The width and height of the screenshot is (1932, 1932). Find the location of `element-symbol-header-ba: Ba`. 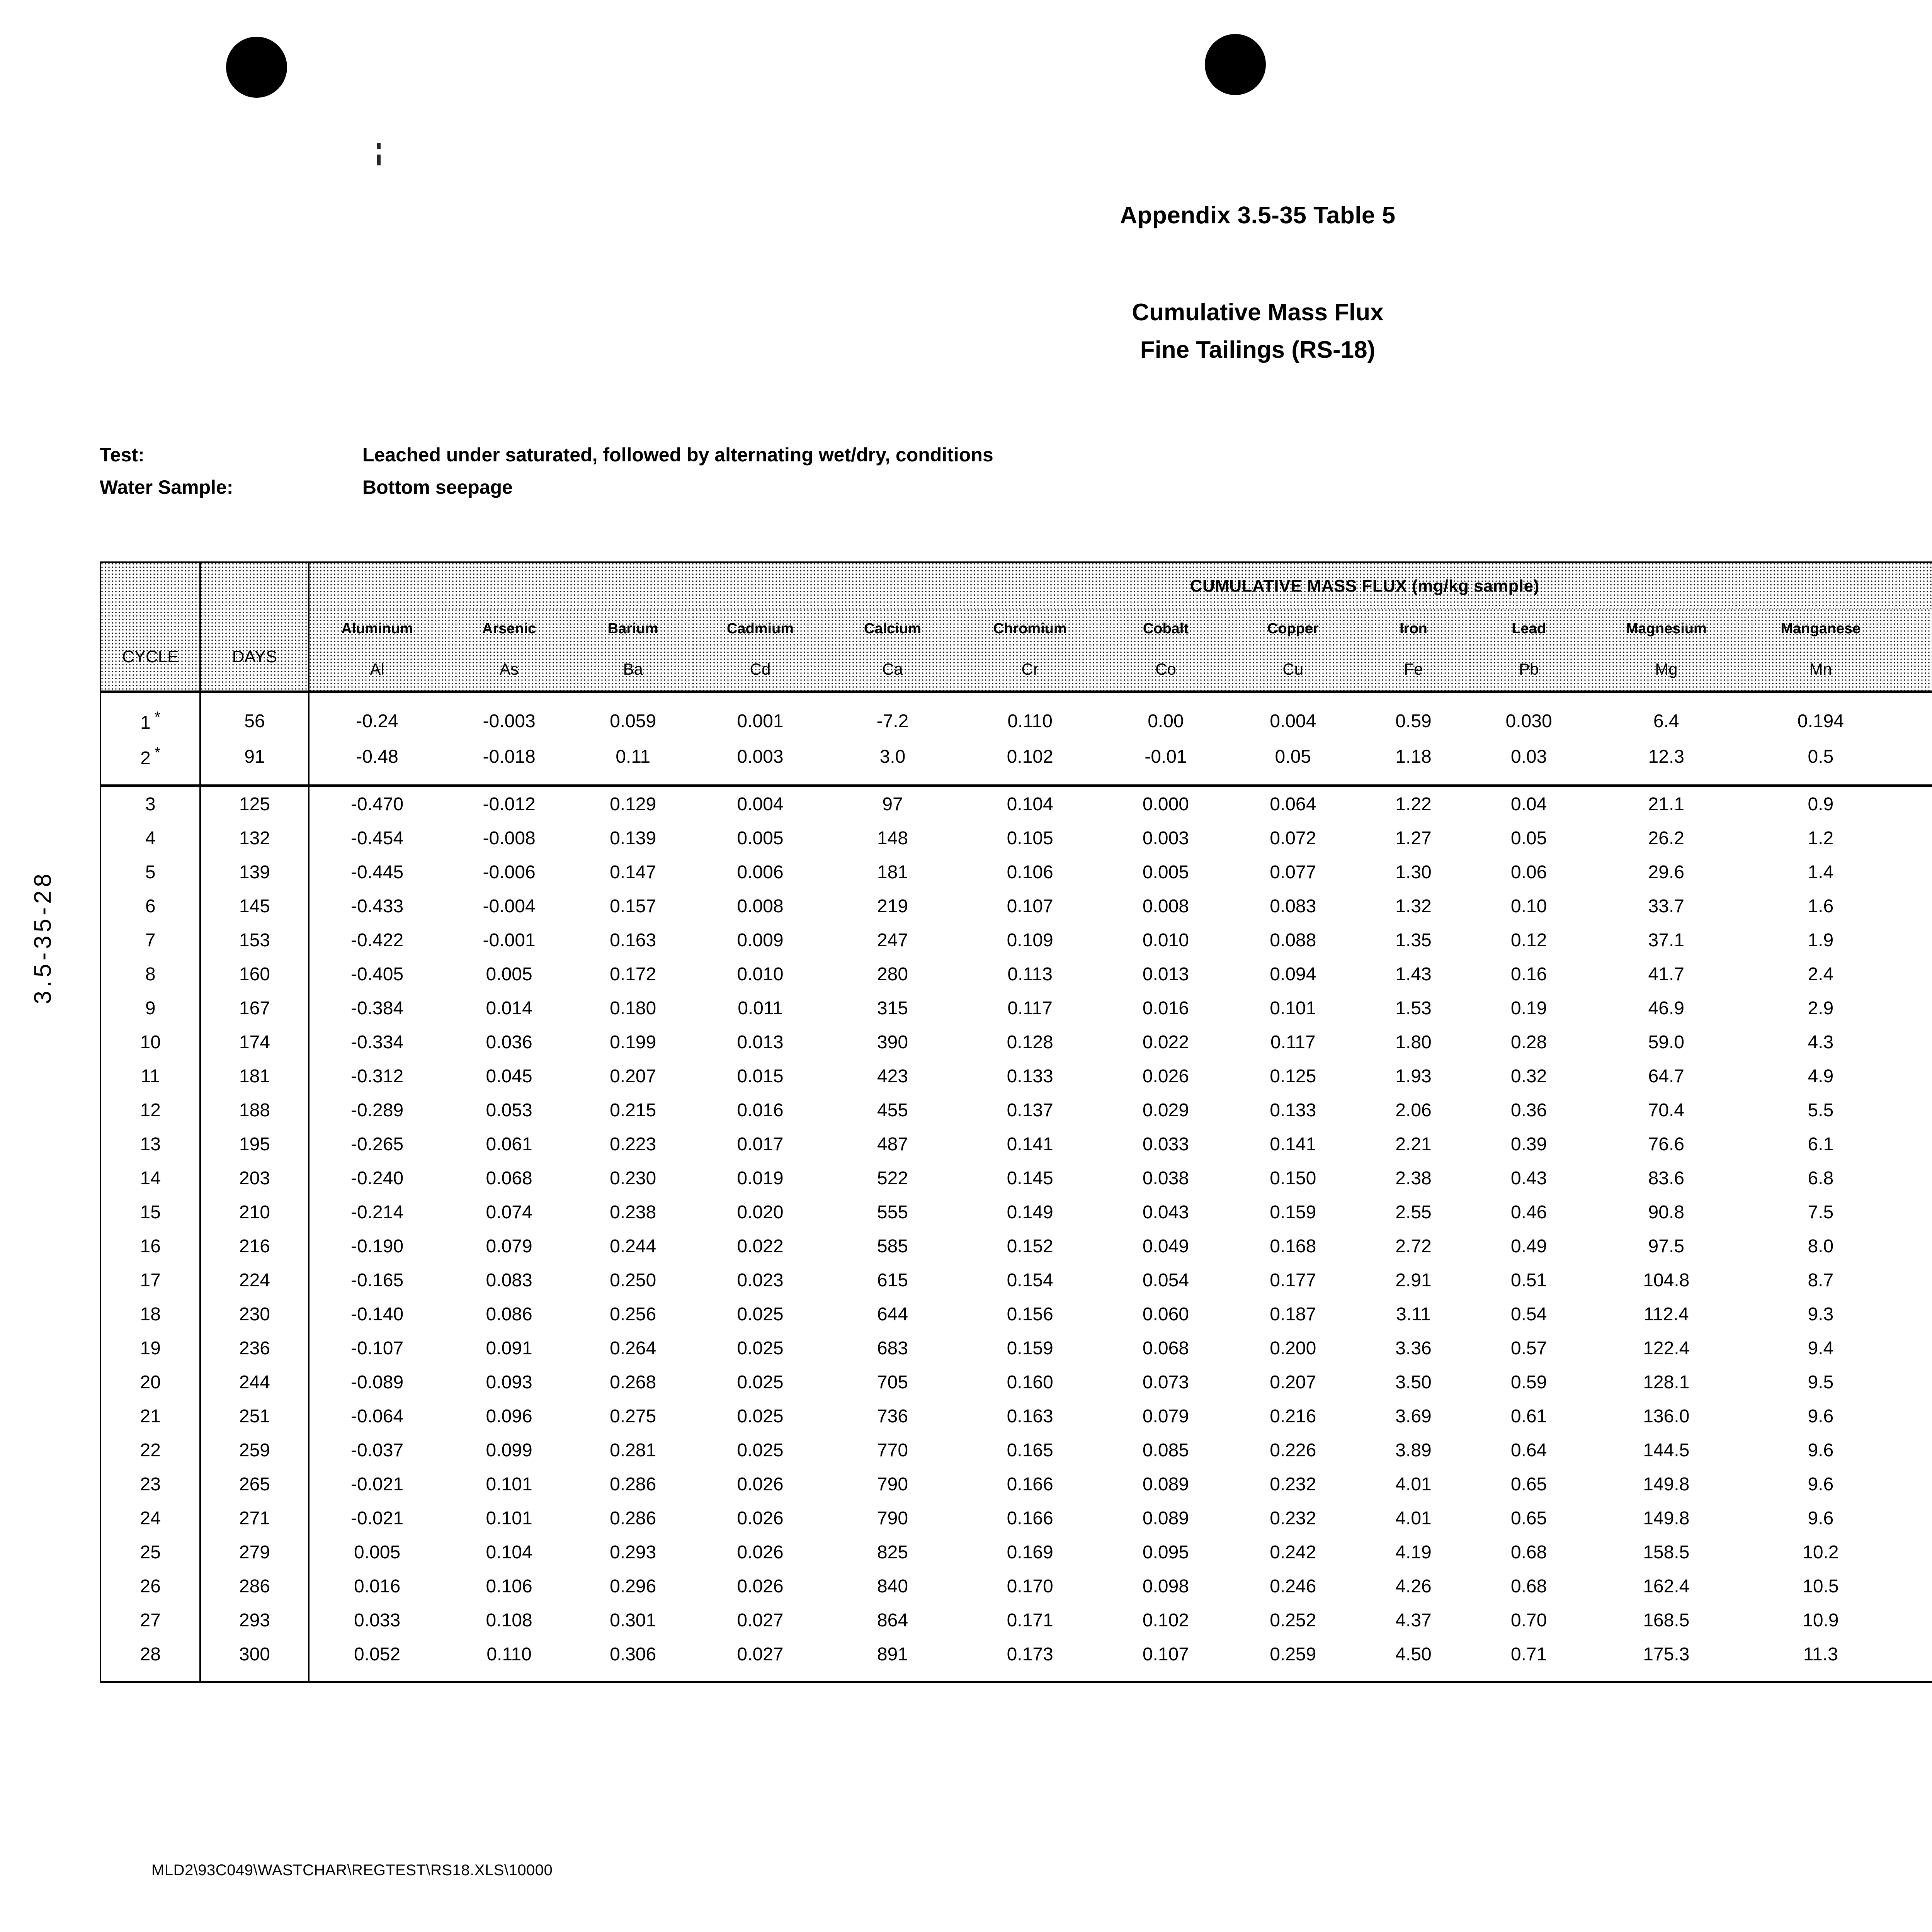

element-symbol-header-ba: Ba is located at coordinates (632, 670).